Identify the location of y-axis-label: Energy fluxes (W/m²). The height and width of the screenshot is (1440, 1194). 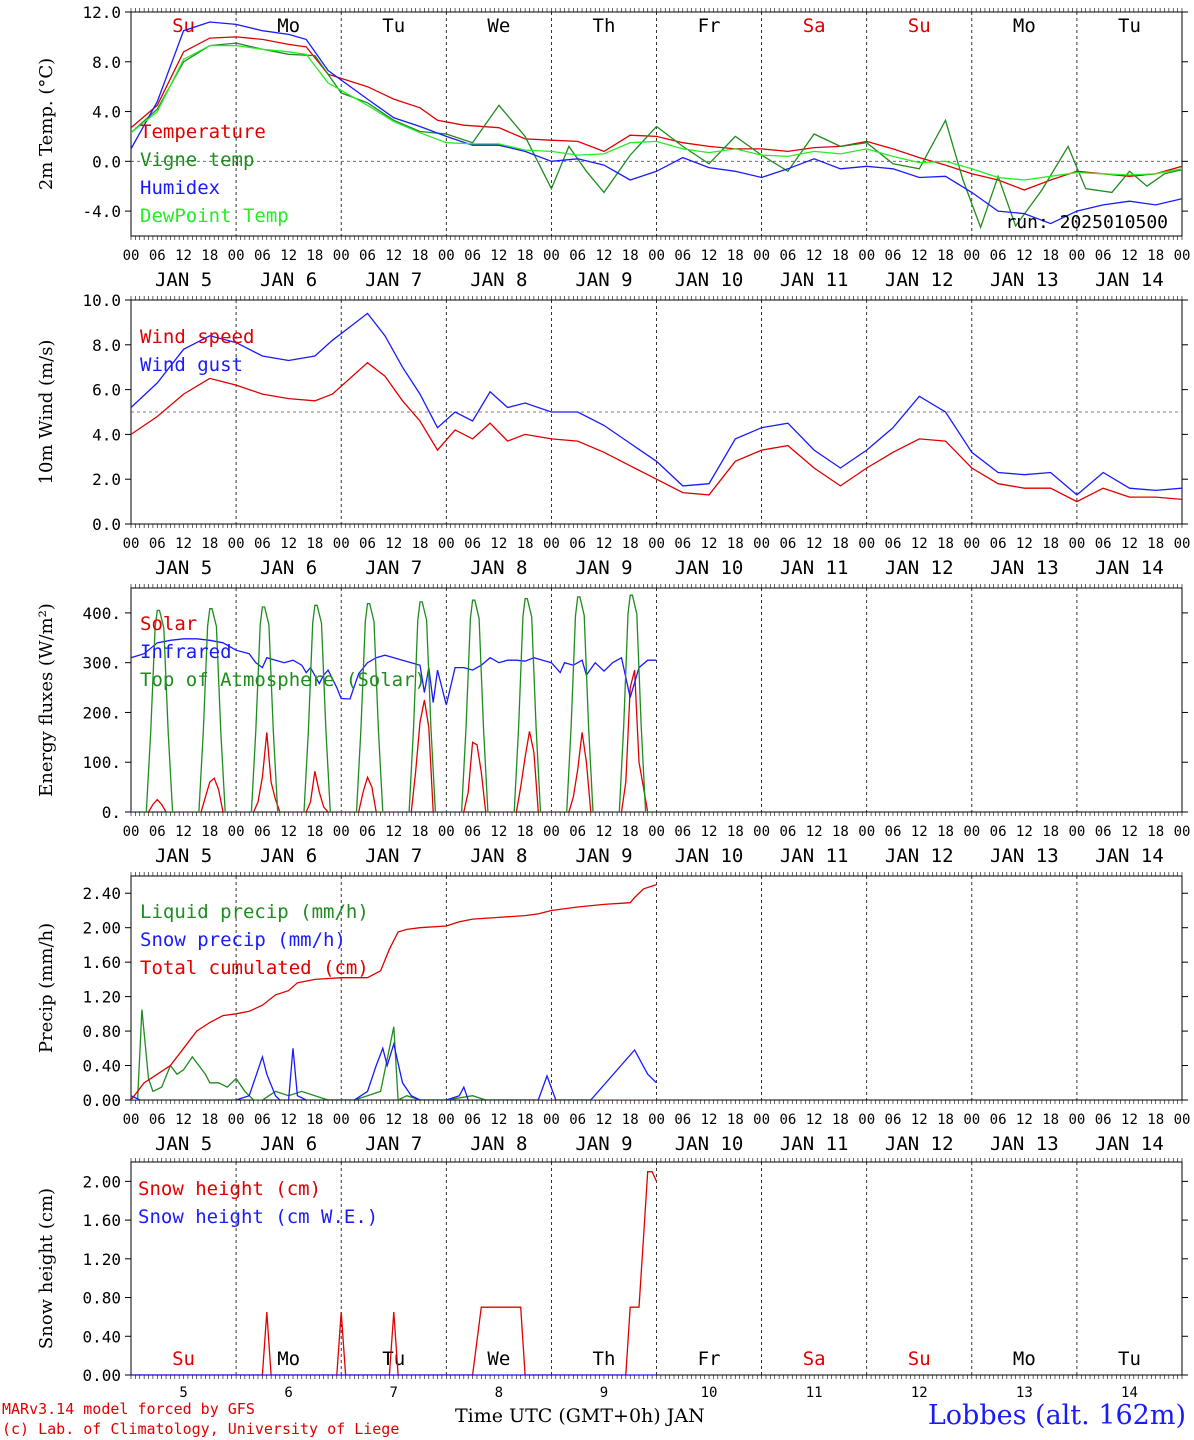
(46, 700).